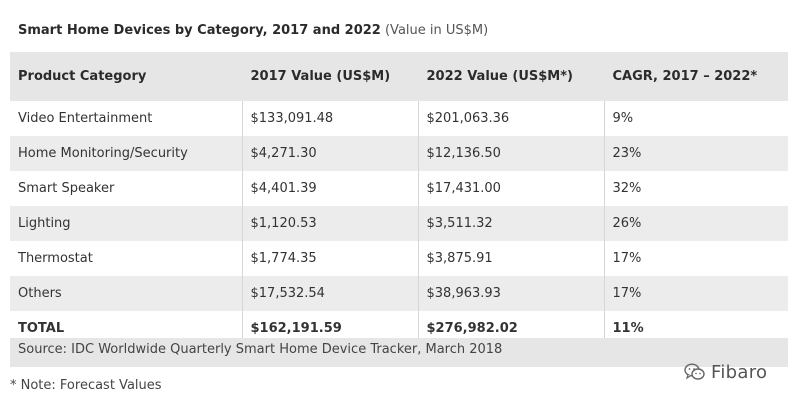  Describe the element at coordinates (510, 258) in the screenshot. I see `table-cell: $3,875.91` at that location.